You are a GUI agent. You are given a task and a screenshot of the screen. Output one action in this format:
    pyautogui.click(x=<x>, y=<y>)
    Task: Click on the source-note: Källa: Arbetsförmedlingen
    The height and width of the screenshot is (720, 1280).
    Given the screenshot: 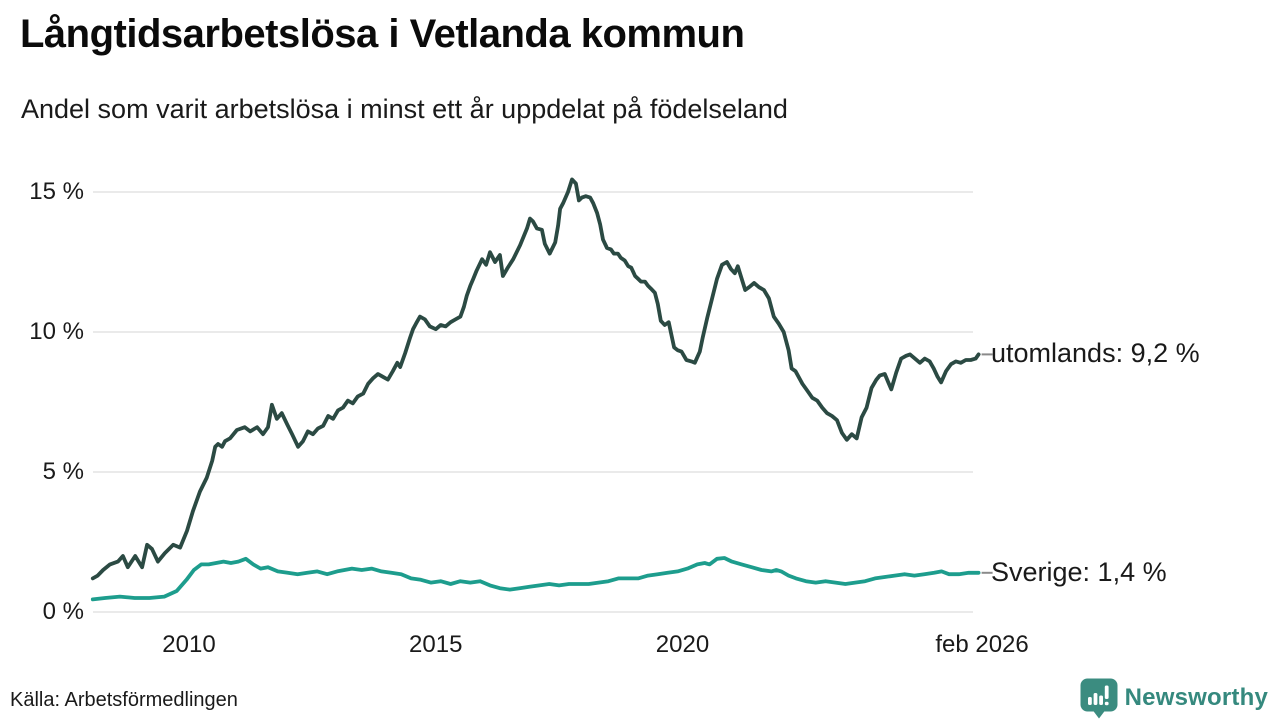 What is the action you would take?
    pyautogui.click(x=124, y=700)
    